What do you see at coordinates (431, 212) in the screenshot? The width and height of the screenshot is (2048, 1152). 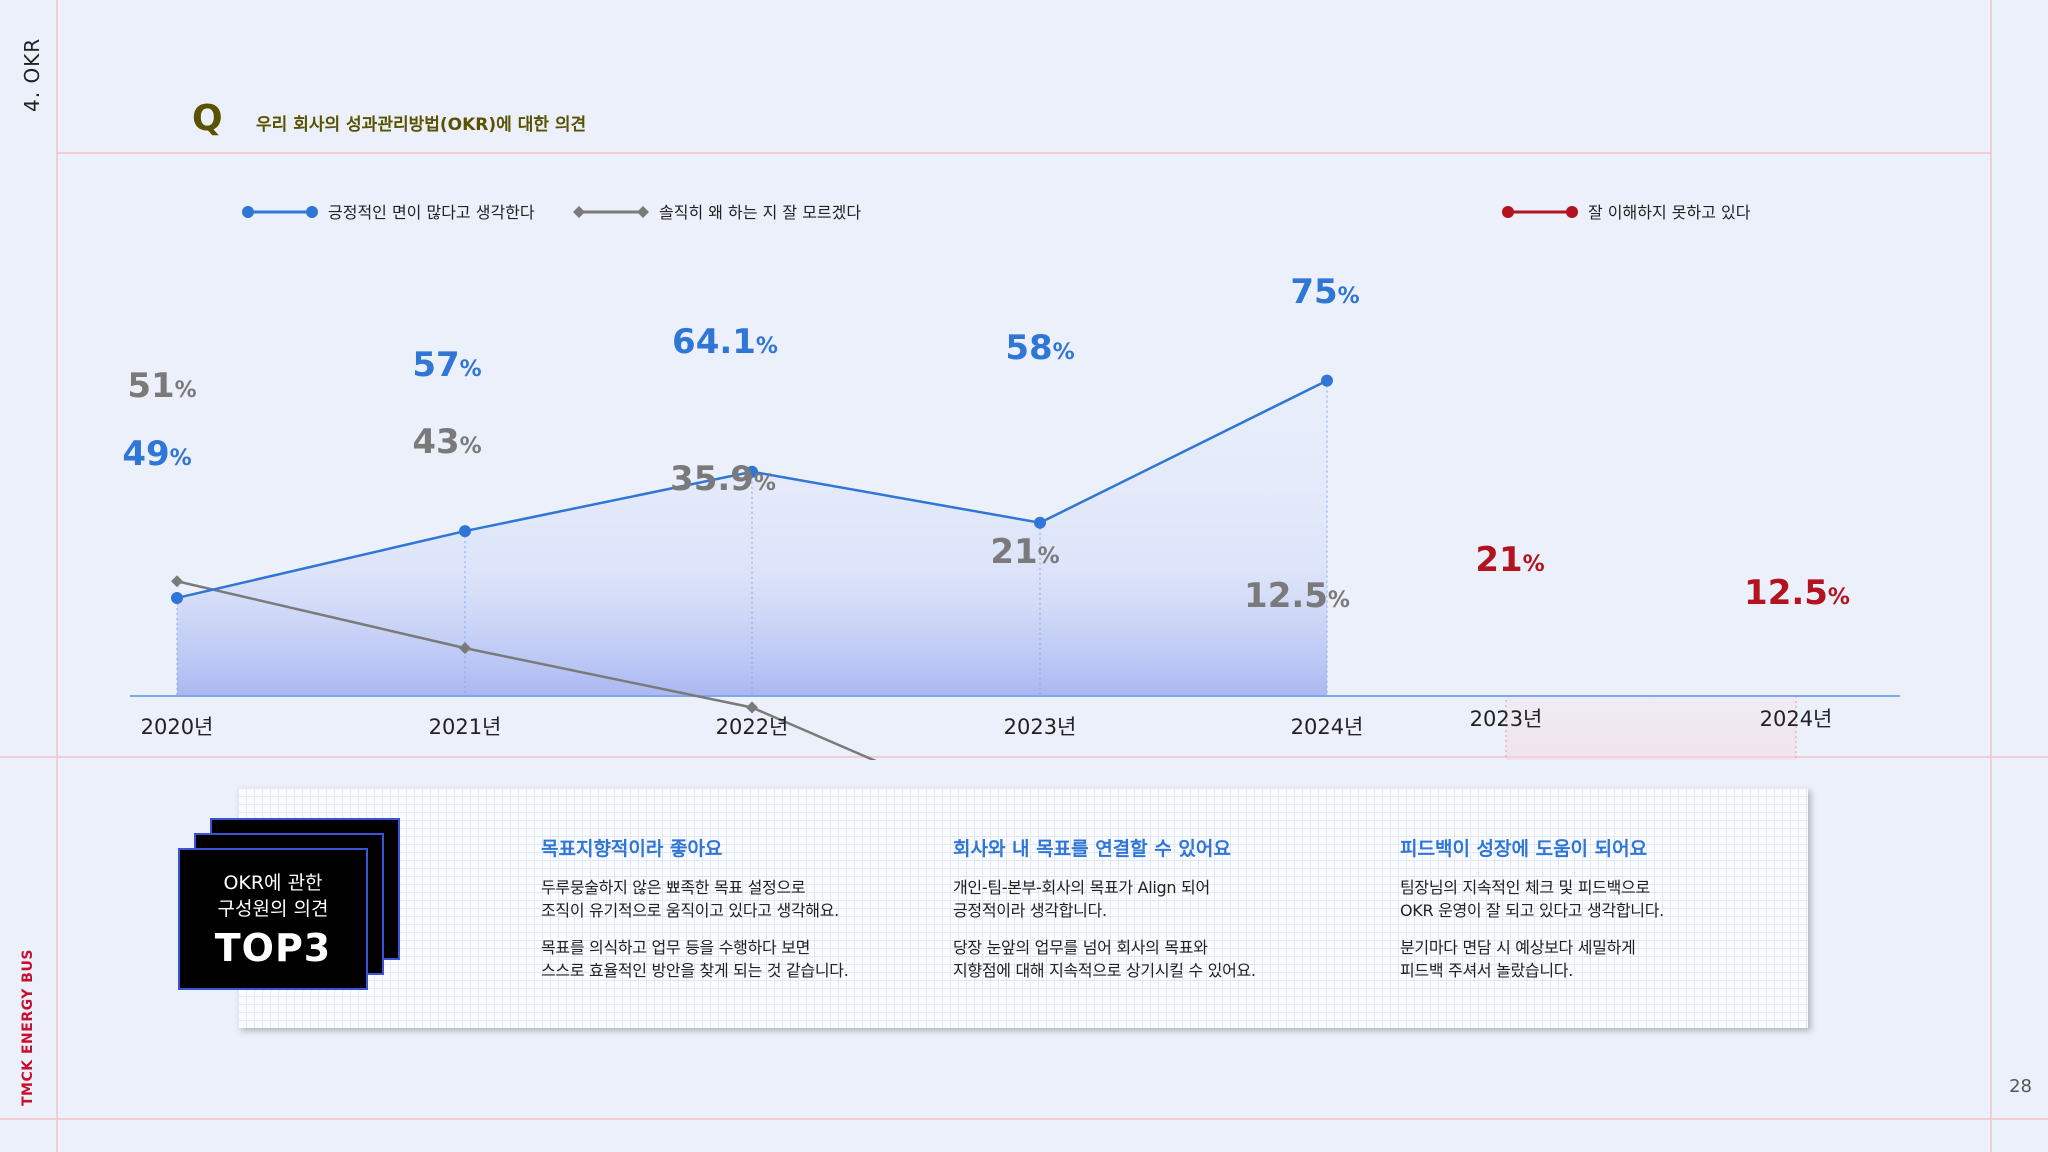 I see `legend-series-1-label: 긍정적인 면이 많다고 생각한다` at bounding box center [431, 212].